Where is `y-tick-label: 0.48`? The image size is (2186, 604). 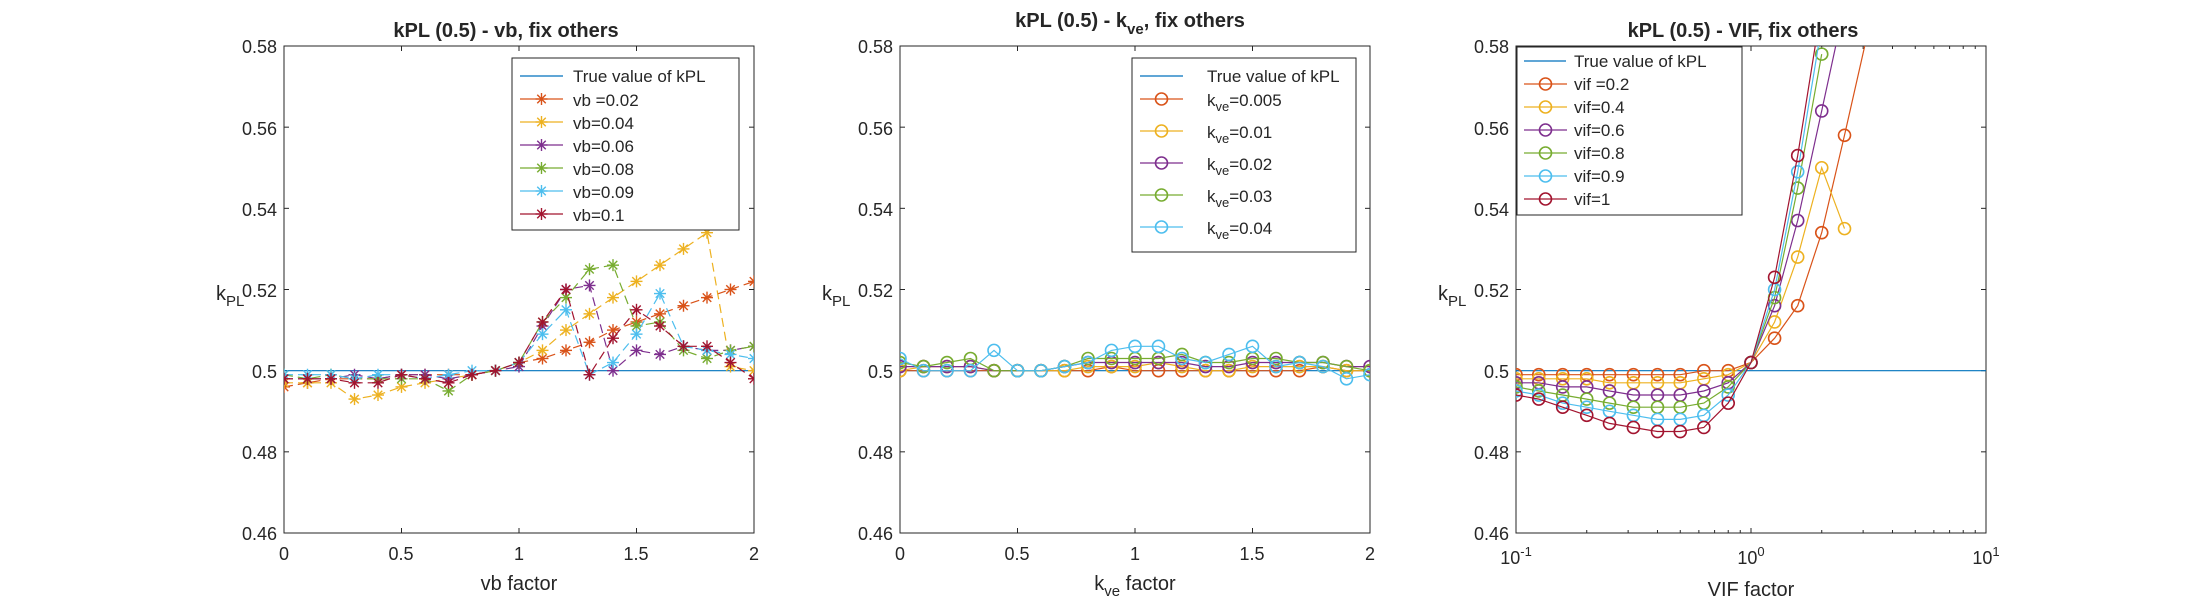 y-tick-label: 0.48 is located at coordinates (875, 453).